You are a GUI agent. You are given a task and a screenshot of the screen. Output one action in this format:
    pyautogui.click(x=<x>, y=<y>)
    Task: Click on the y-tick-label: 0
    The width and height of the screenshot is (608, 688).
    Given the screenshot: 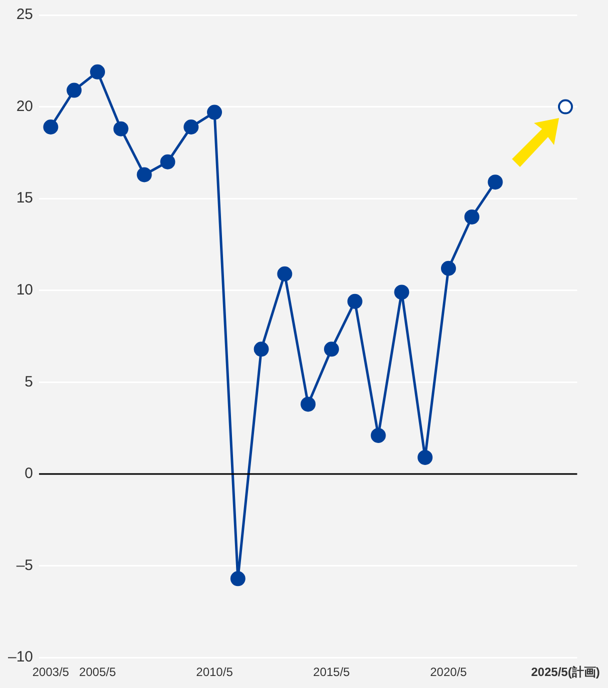 What is the action you would take?
    pyautogui.click(x=29, y=473)
    